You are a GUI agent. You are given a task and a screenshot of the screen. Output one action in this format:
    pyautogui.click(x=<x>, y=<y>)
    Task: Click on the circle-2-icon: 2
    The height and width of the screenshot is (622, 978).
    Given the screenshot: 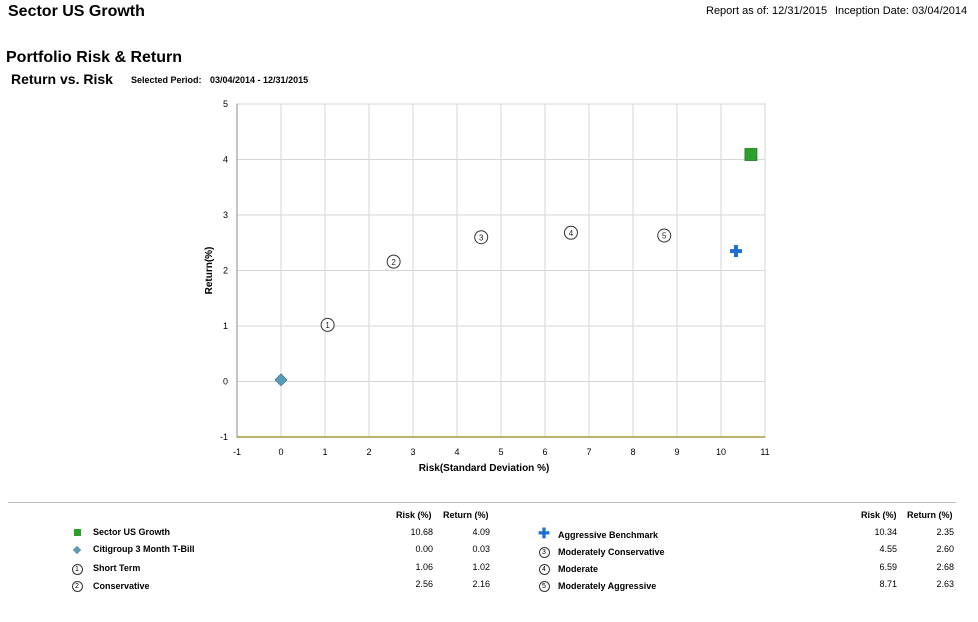 What is the action you would take?
    pyautogui.click(x=77, y=585)
    